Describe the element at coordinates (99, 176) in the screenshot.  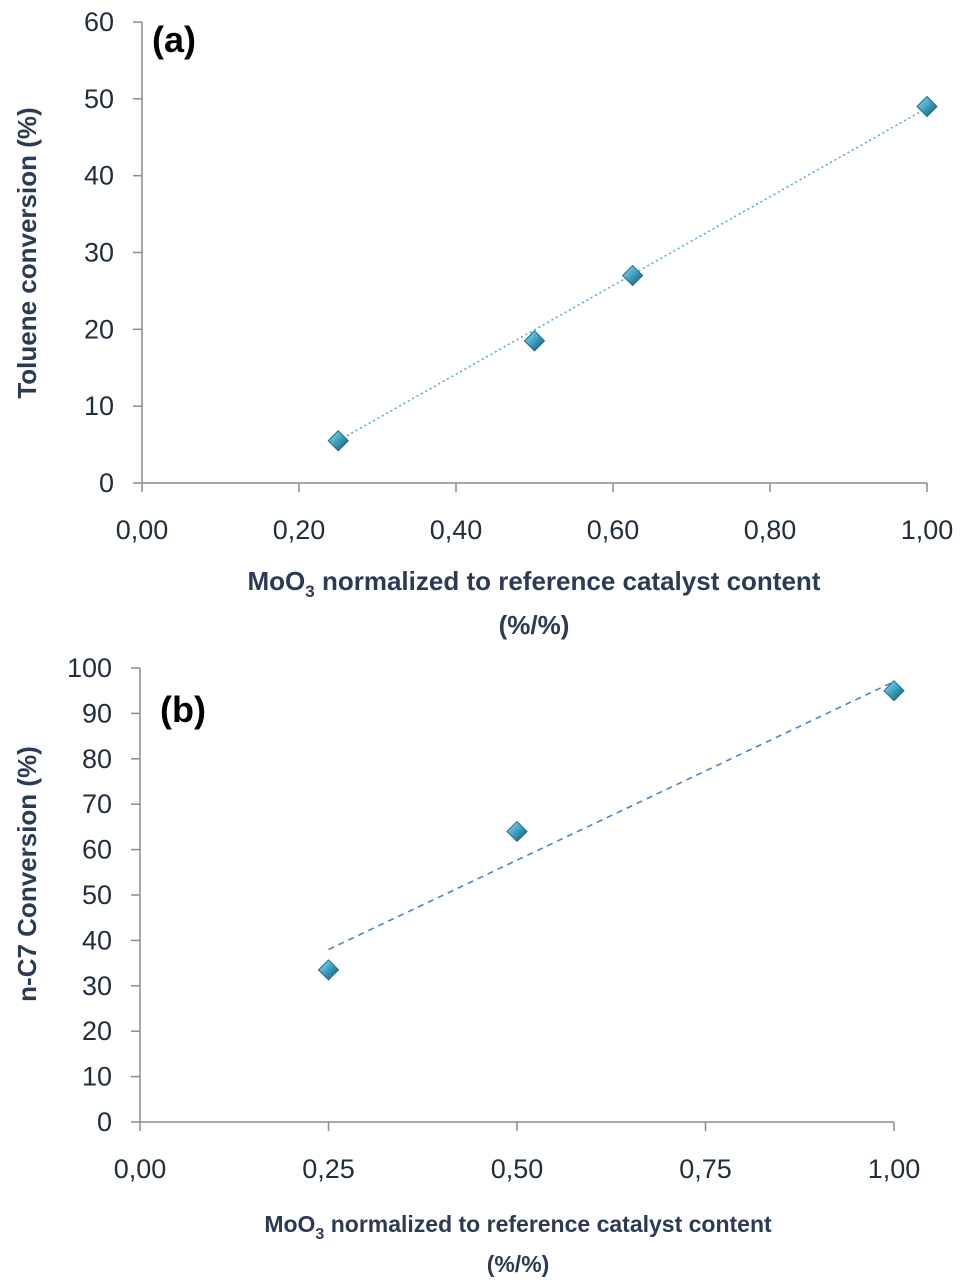
I see `panel-a-y-tick-label: 40` at that location.